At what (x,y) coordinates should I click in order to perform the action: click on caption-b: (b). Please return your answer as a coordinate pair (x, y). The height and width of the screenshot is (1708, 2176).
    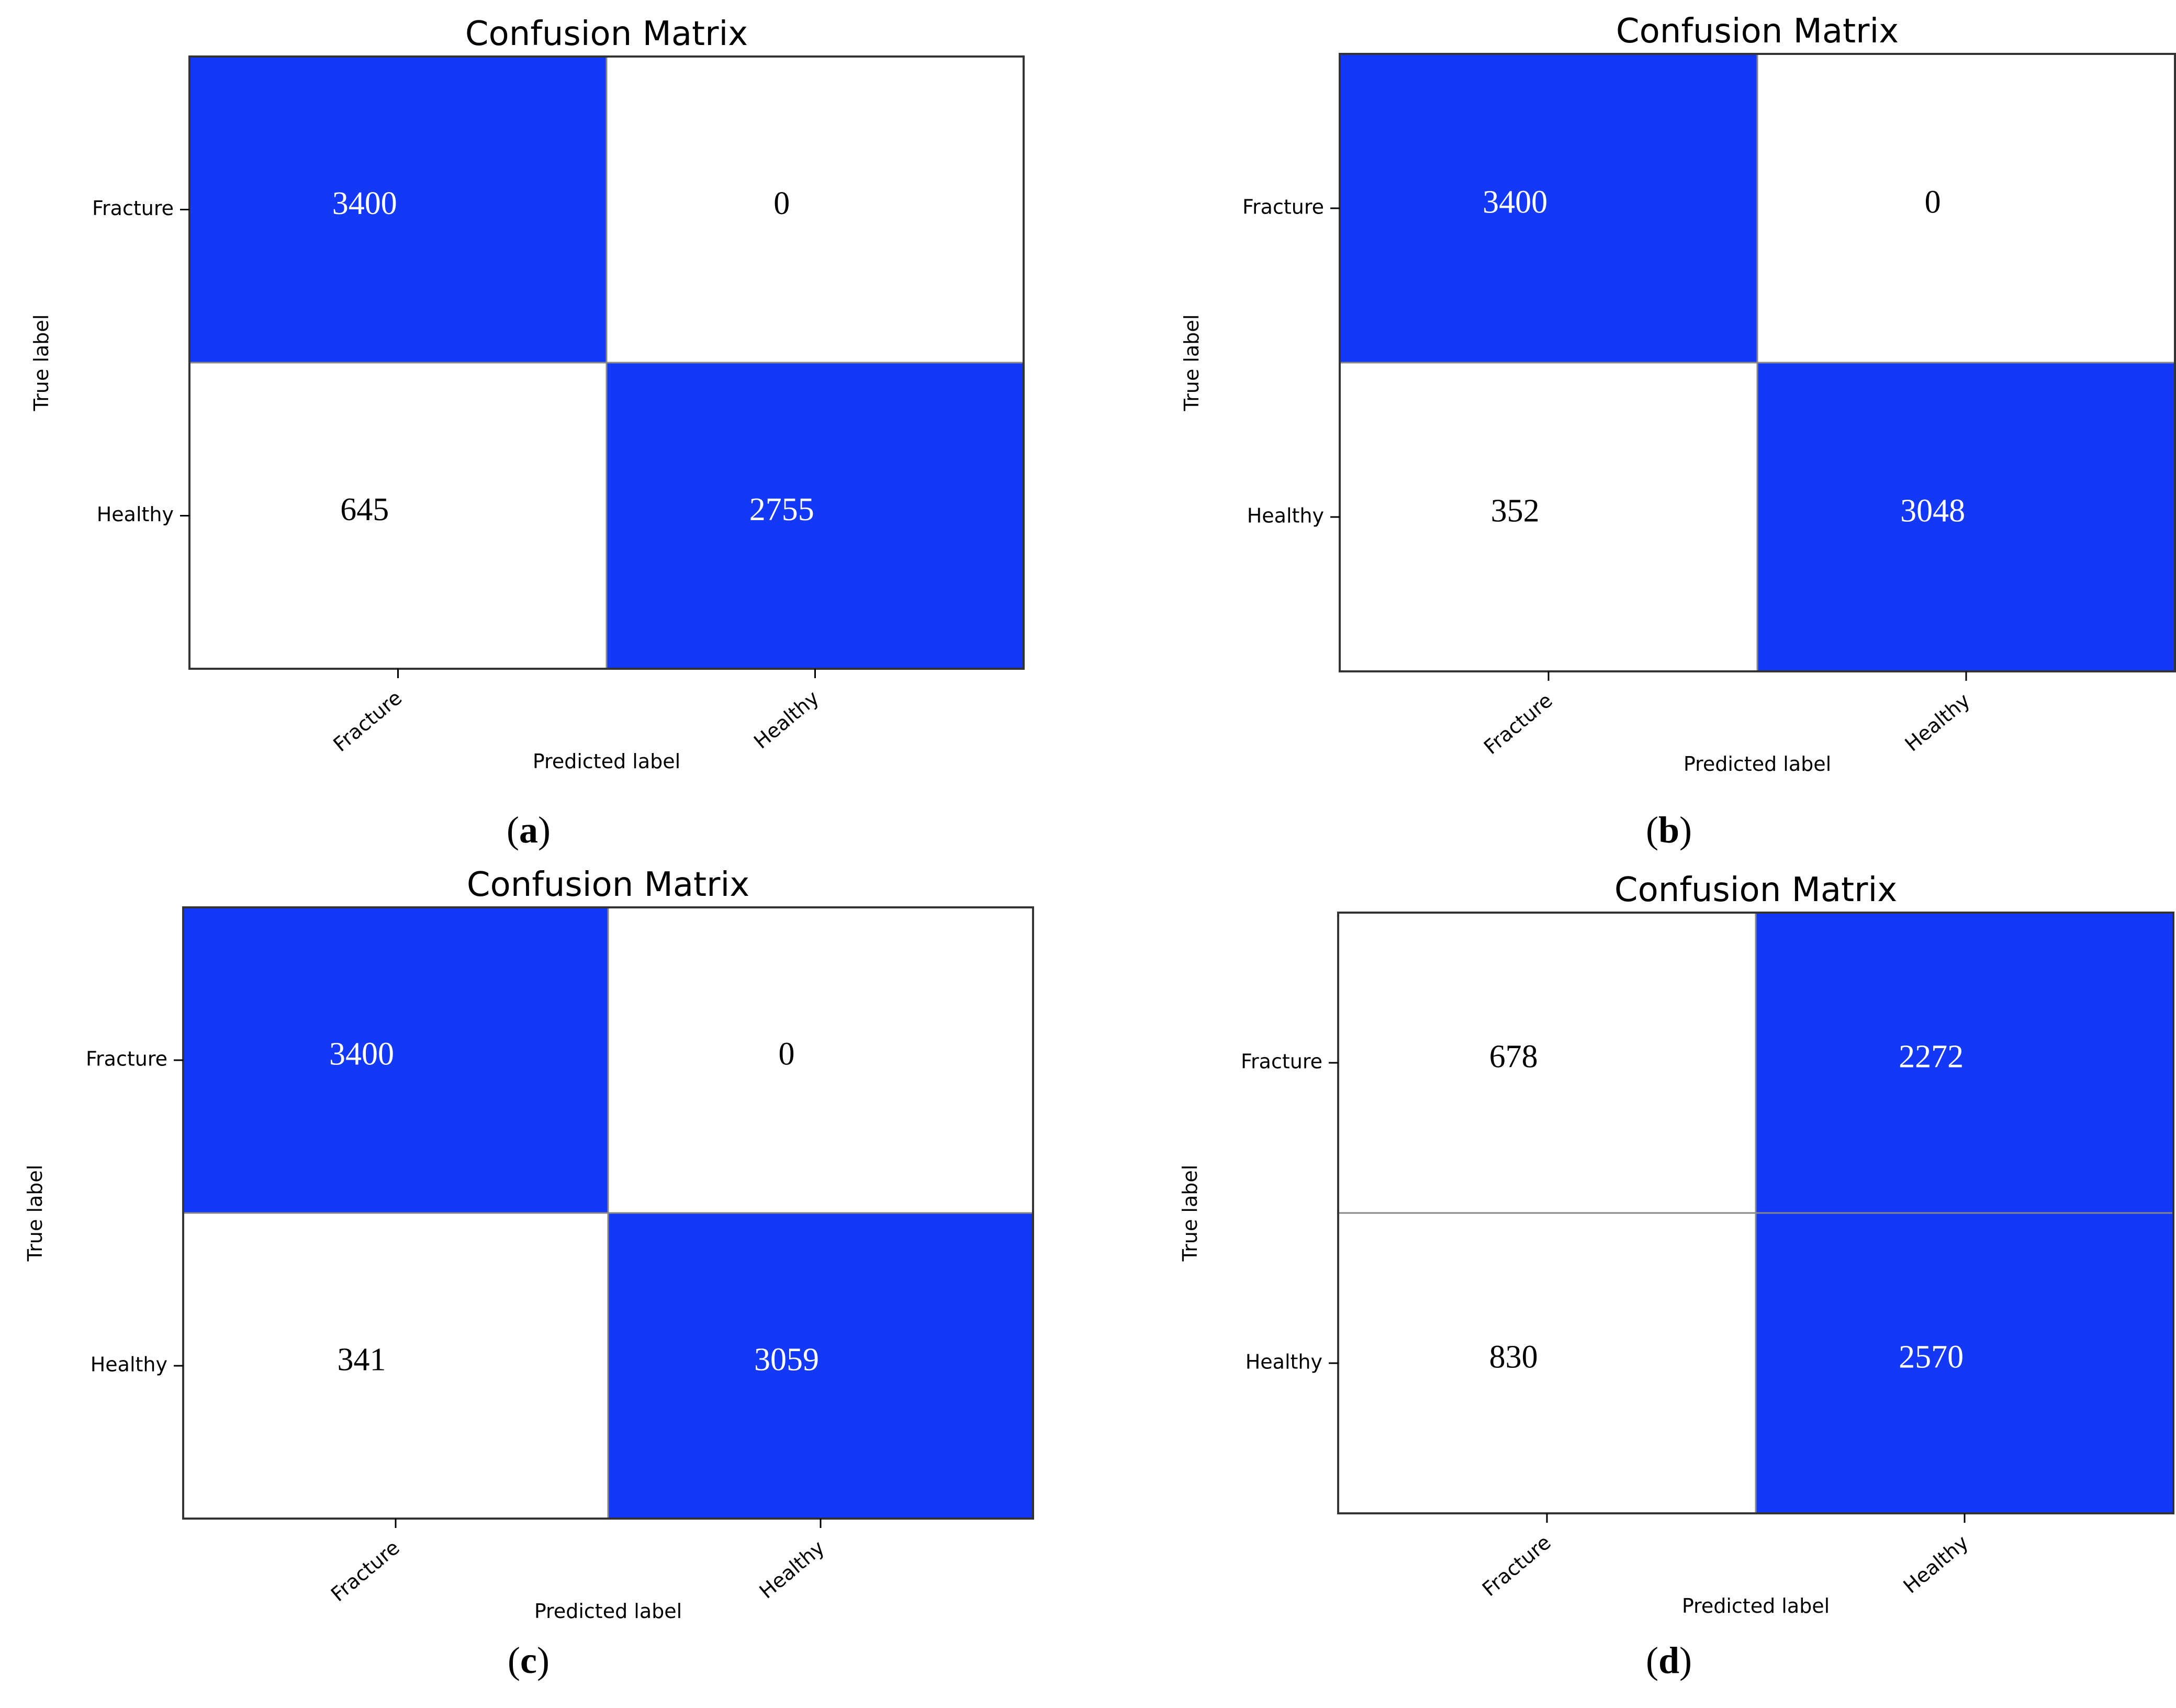
    Looking at the image, I should click on (1668, 830).